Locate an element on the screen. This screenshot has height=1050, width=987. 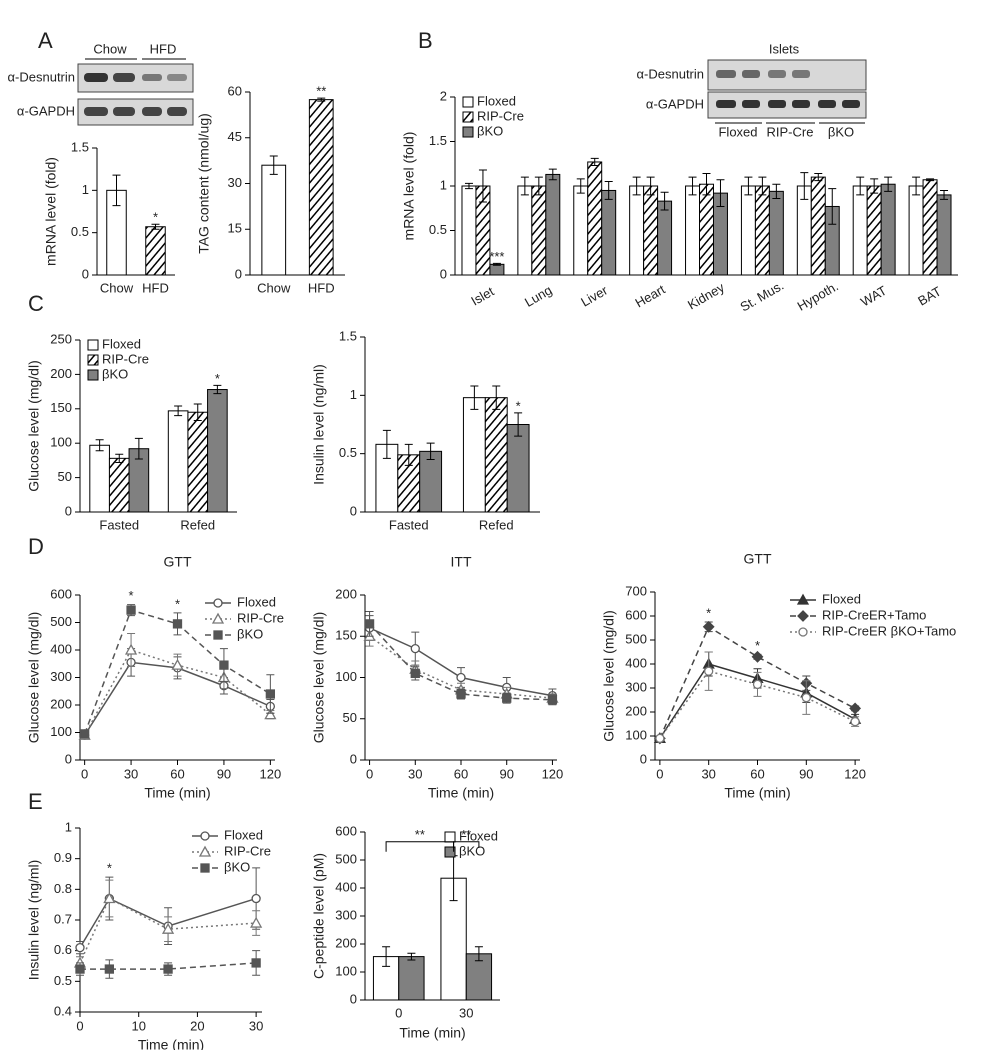
y-tick-label: 200 is located at coordinates (346, 593).